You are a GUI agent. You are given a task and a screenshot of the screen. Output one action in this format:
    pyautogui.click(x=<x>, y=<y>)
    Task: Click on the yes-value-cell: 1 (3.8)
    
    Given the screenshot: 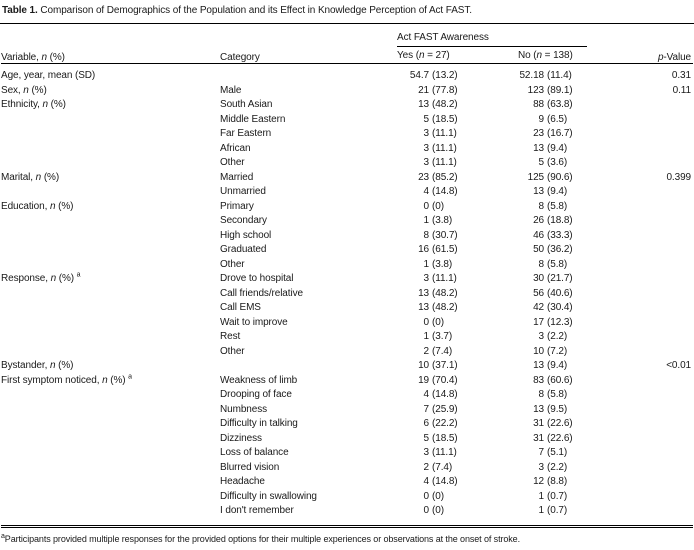 What is the action you would take?
    pyautogui.click(x=450, y=221)
    